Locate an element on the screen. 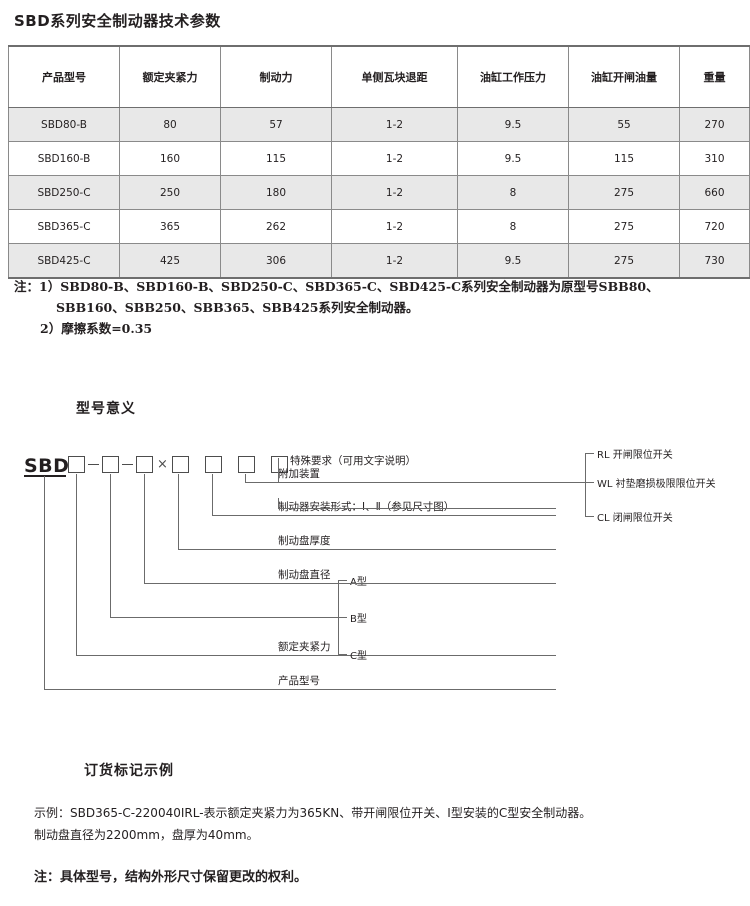 This screenshot has width=750, height=906. type-branch-label-a: A型 is located at coordinates (358, 580).